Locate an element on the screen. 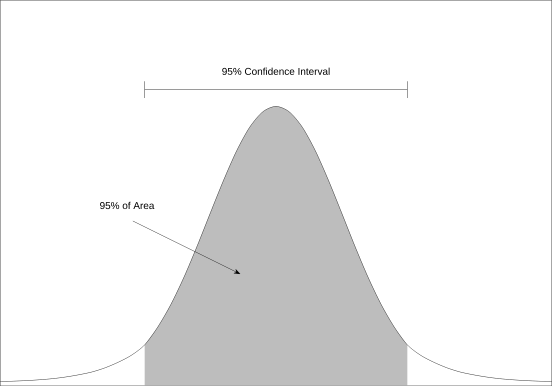 This screenshot has width=552, height=386. text: 95% Confidence Interval is located at coordinates (276, 71).